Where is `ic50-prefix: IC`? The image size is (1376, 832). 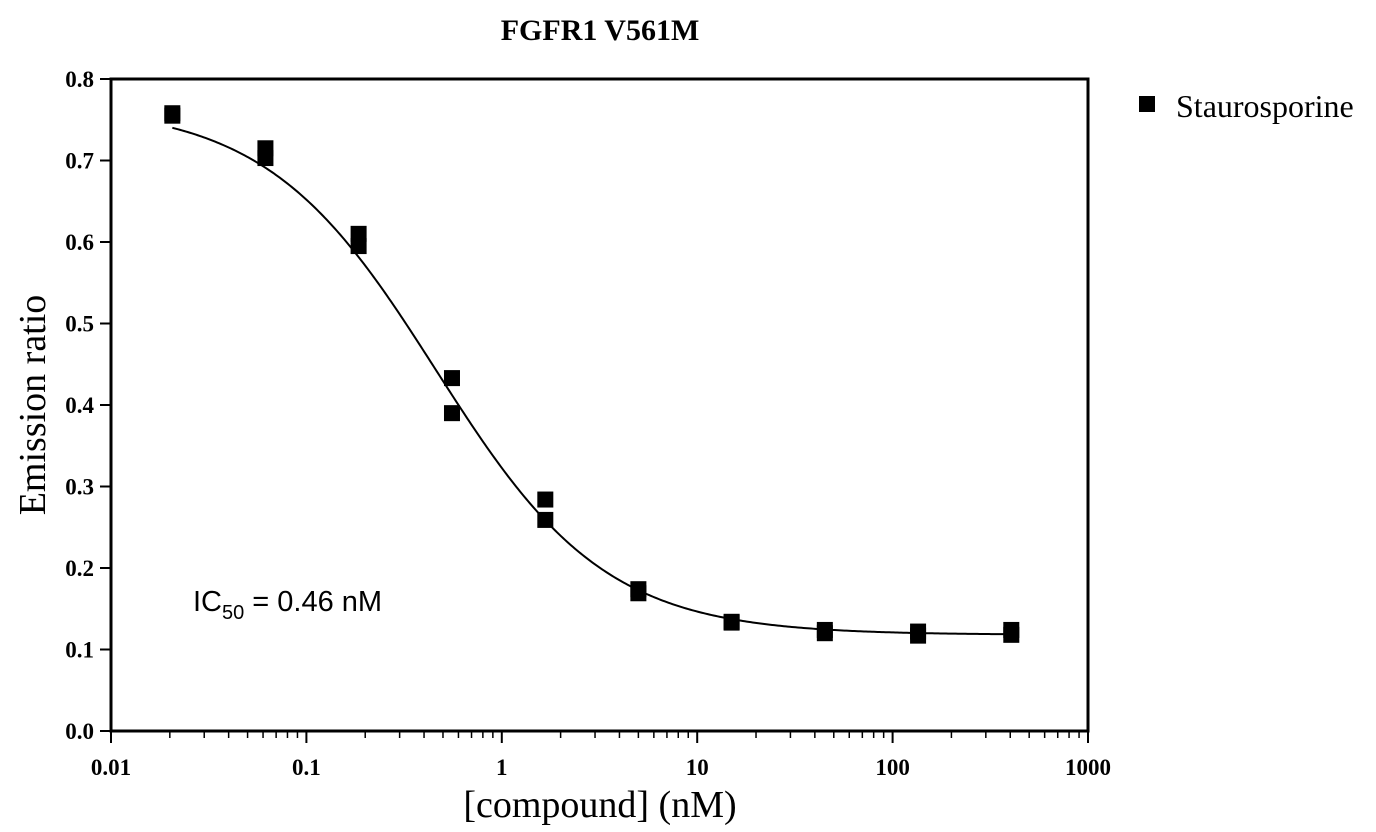
ic50-prefix: IC is located at coordinates (207, 602).